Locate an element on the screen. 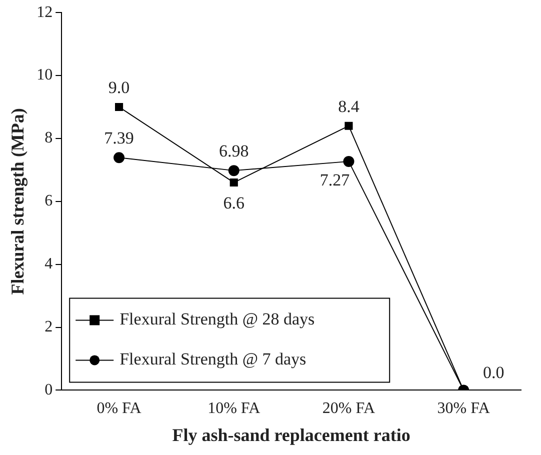 This screenshot has height=455, width=541. data-label: 0.0 is located at coordinates (493, 372).